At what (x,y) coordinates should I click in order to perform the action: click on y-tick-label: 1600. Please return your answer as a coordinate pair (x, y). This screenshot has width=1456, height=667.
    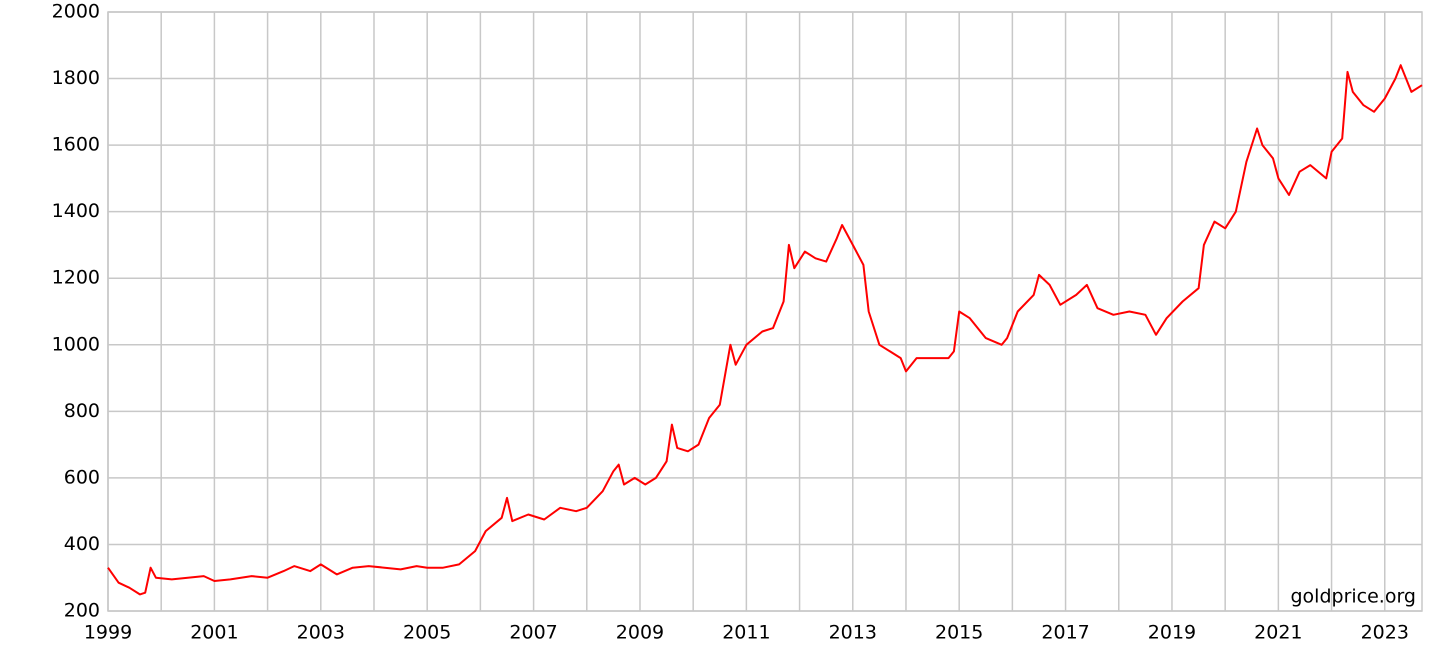
    Looking at the image, I should click on (76, 145).